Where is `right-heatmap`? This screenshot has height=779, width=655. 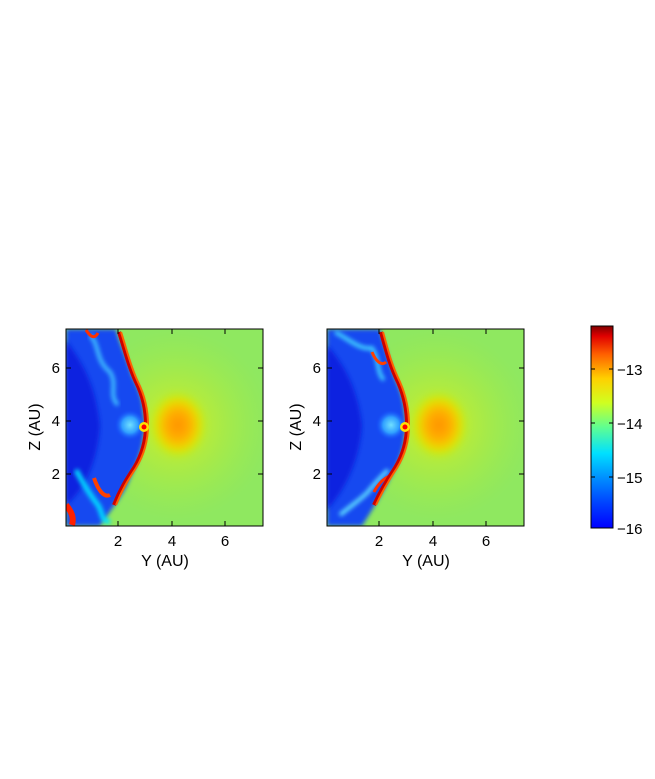 right-heatmap is located at coordinates (425, 427).